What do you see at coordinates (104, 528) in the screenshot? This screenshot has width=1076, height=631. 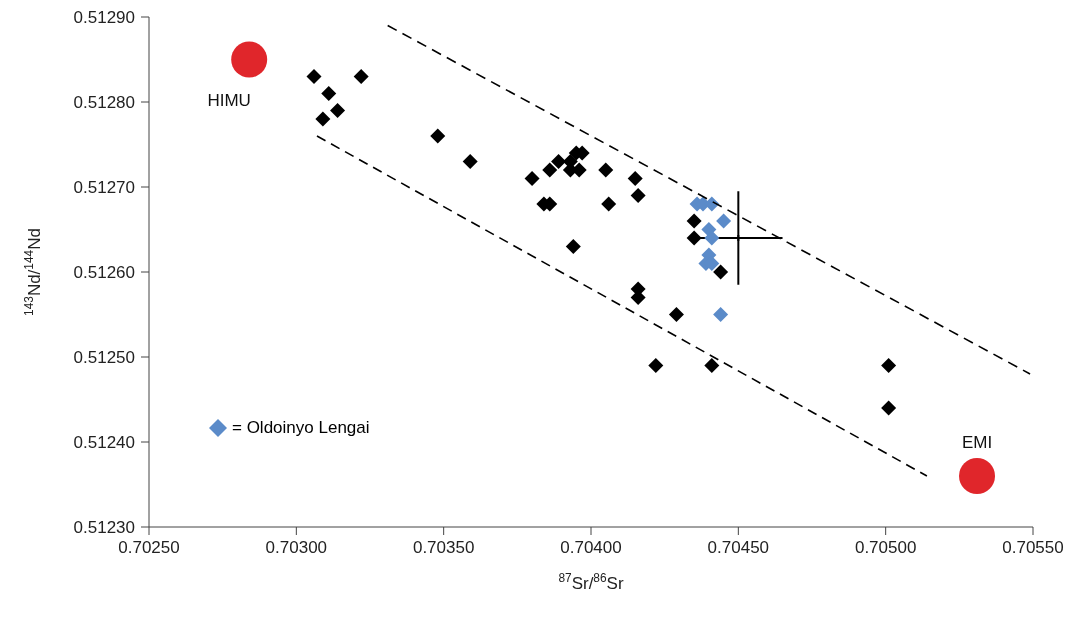 I see `y-tick-label: 0.51230` at bounding box center [104, 528].